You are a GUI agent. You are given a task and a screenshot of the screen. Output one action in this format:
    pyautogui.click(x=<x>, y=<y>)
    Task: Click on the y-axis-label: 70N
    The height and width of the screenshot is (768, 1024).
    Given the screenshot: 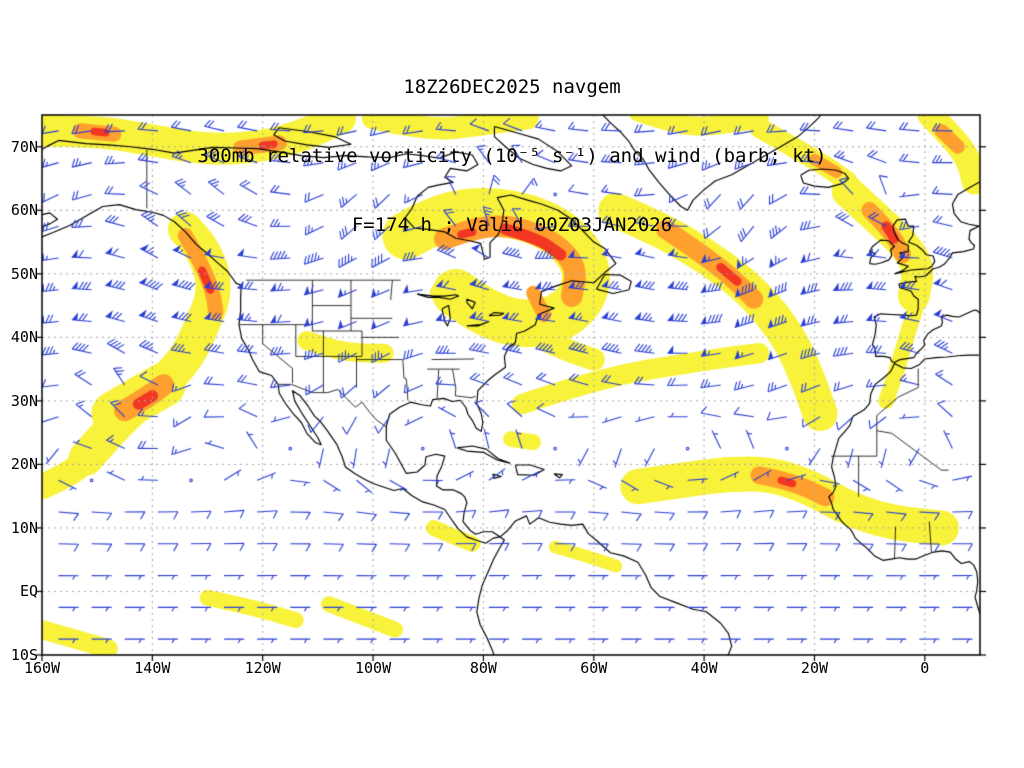 What is the action you would take?
    pyautogui.click(x=24, y=146)
    